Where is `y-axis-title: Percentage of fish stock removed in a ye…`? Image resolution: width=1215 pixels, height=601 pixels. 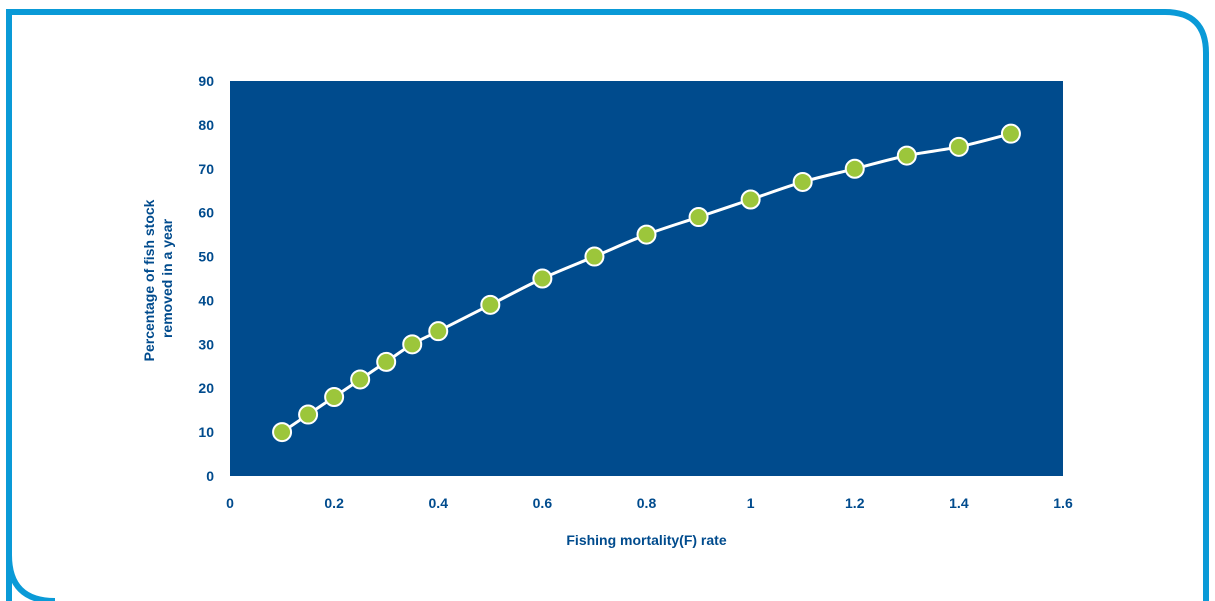 y-axis-title: Percentage of fish stock removed in a ye… is located at coordinates (158, 279).